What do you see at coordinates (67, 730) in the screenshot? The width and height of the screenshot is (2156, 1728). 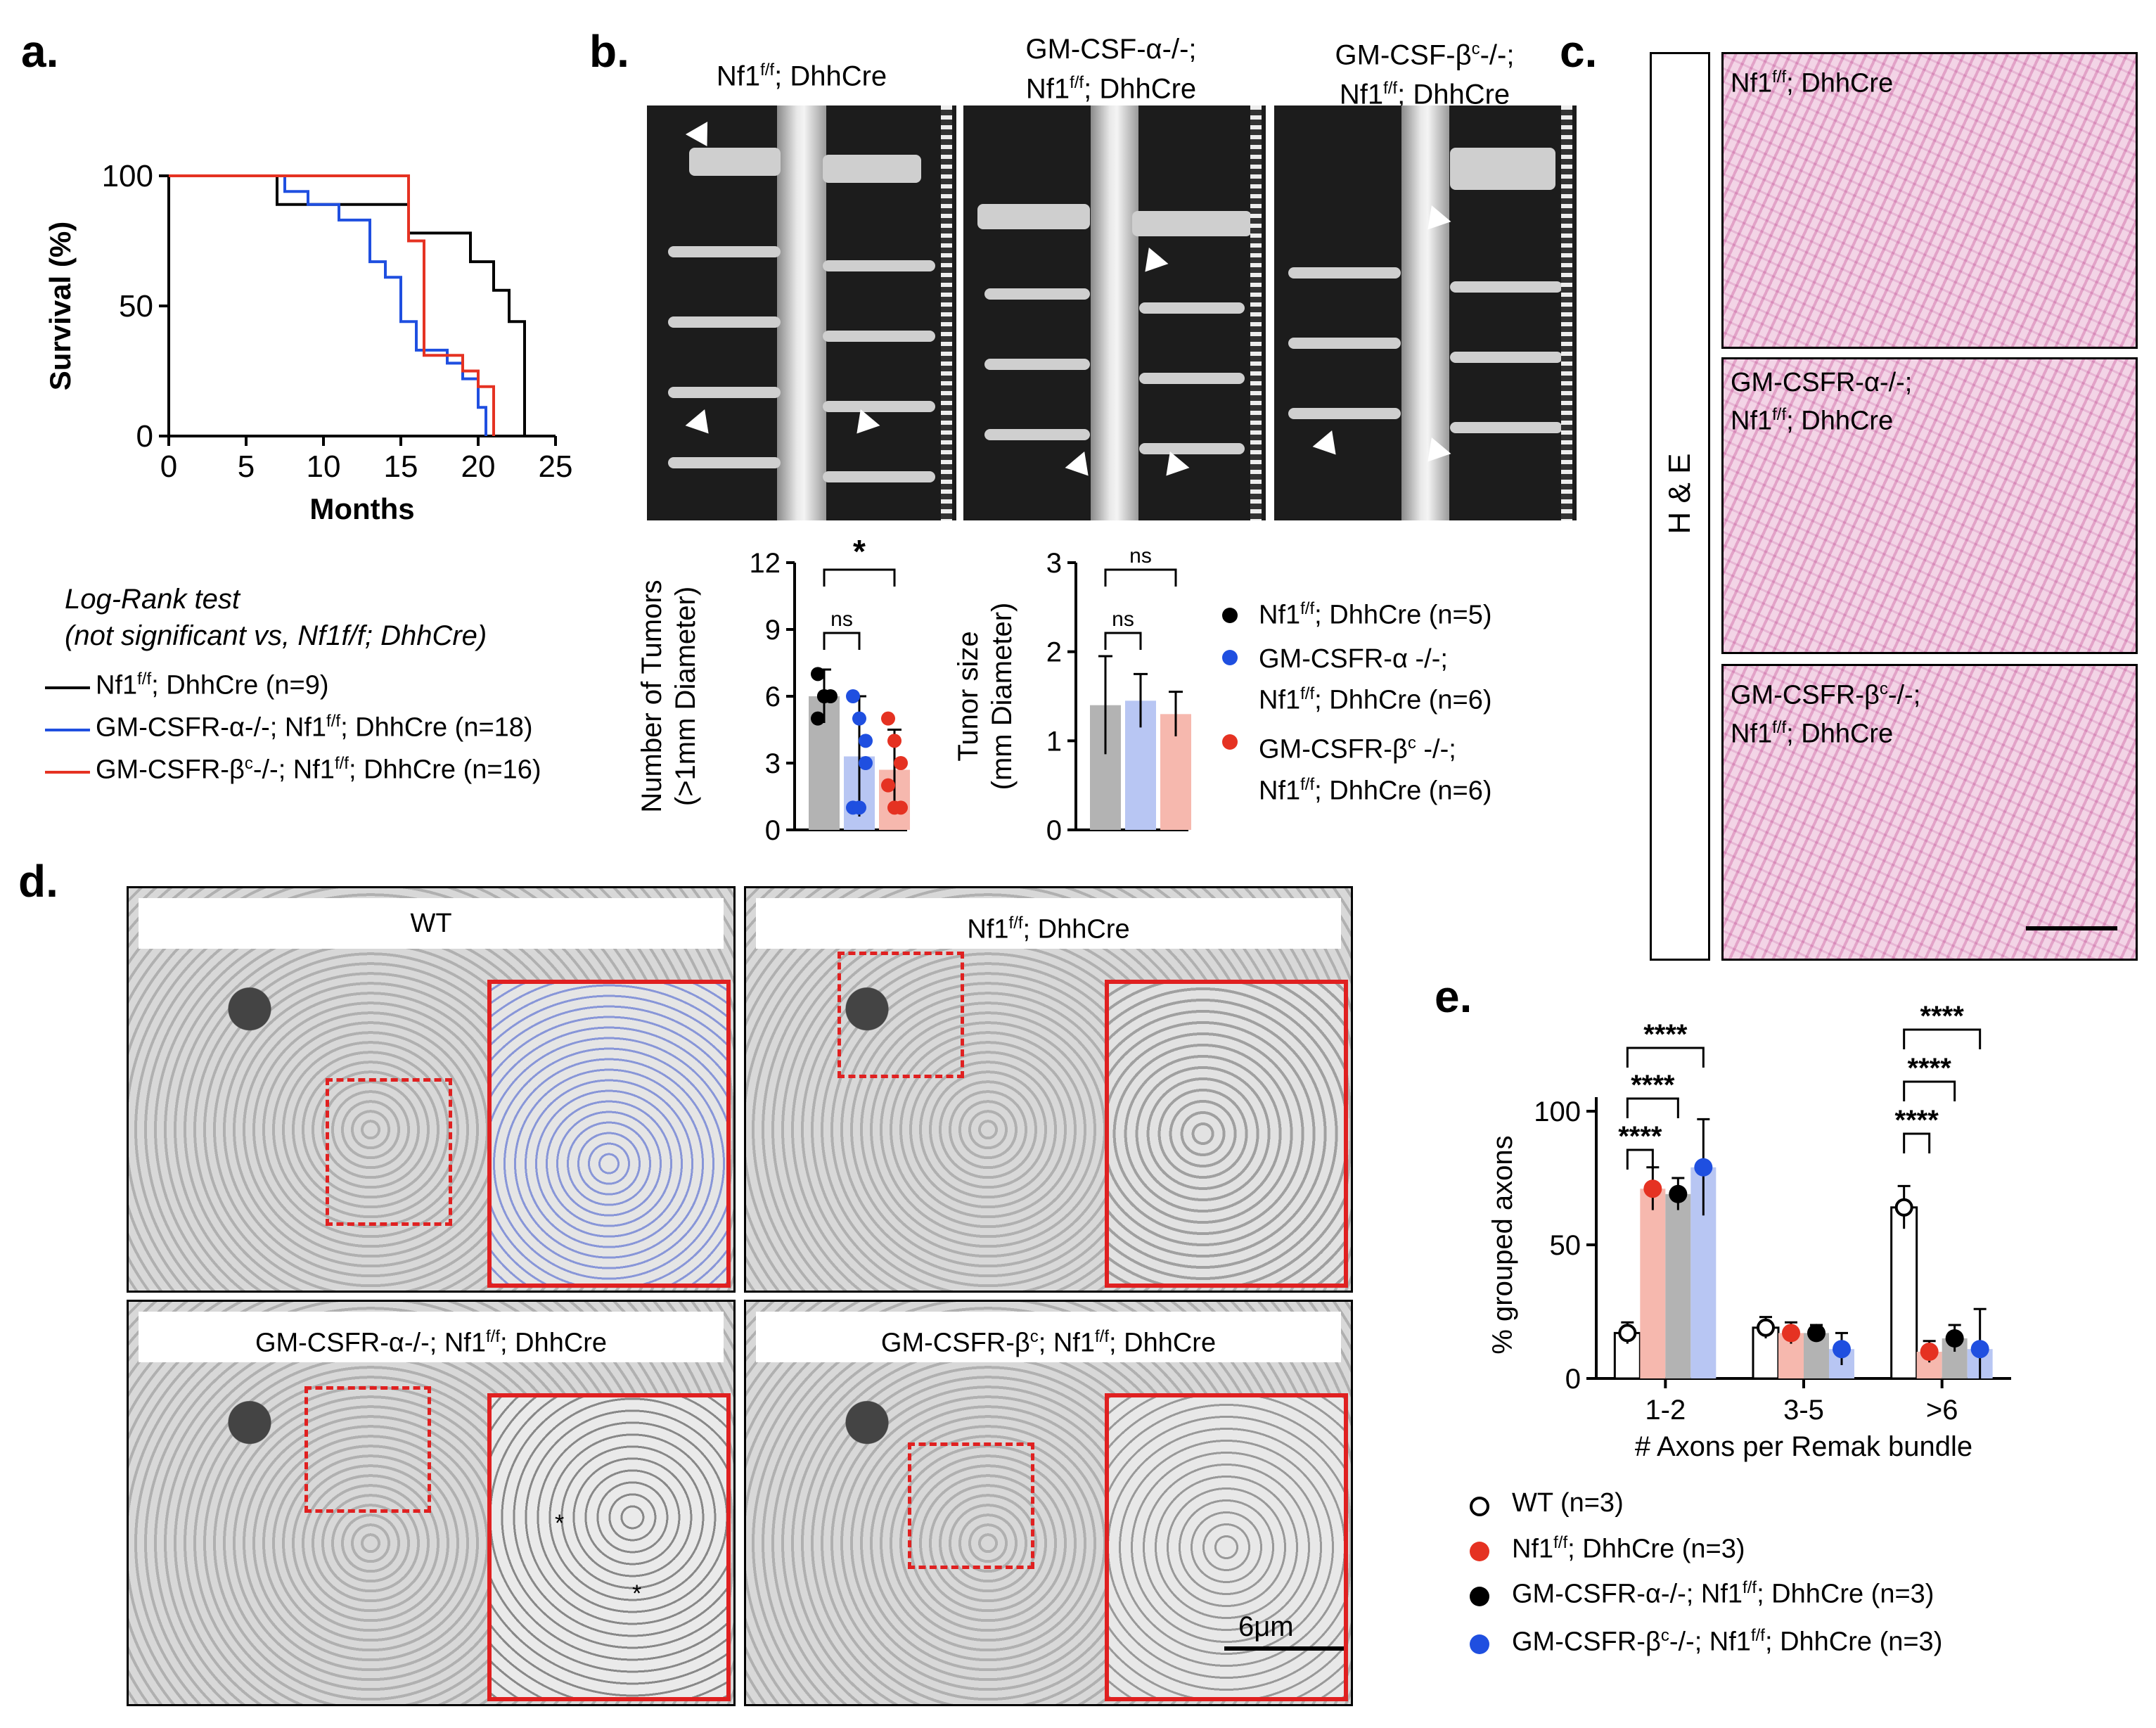 I see `legend-swatch-blue` at bounding box center [67, 730].